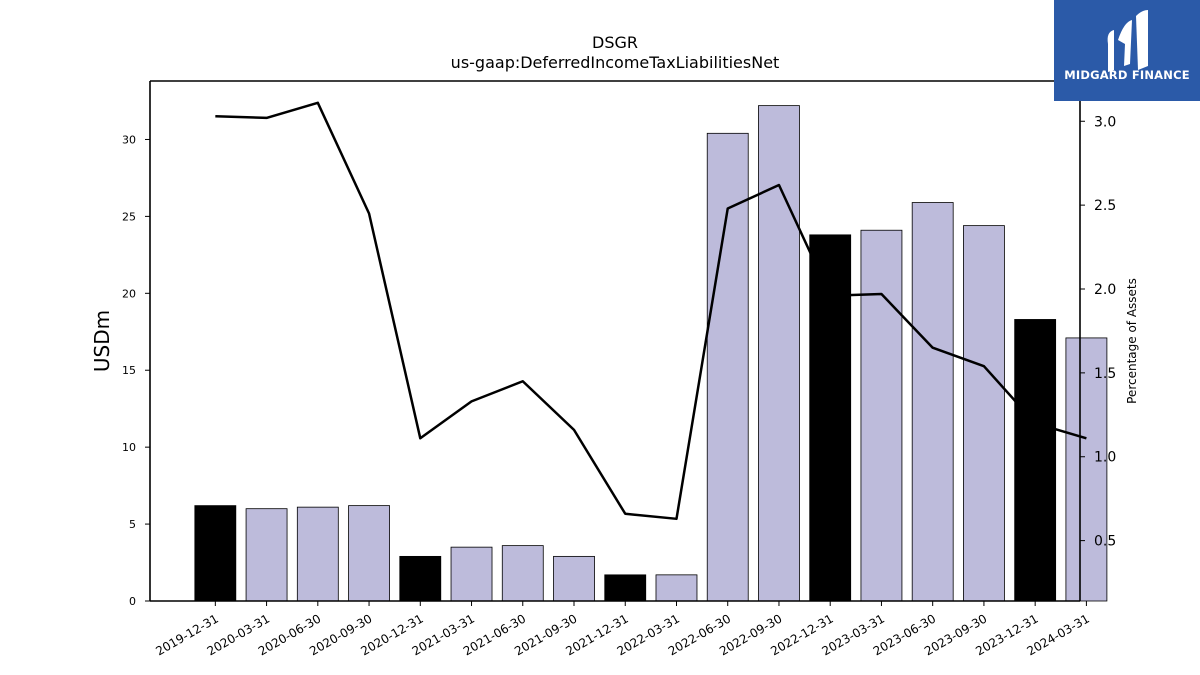 The image size is (1200, 675). I want to click on logo-mark-icon, so click(1127, 41).